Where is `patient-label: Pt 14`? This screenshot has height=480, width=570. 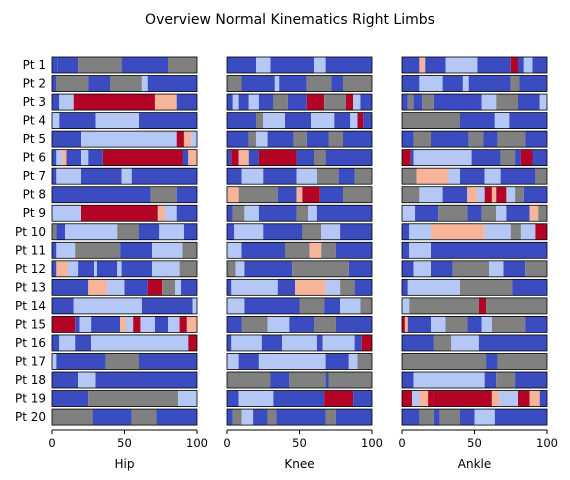
patient-label: Pt 14 is located at coordinates (30, 306).